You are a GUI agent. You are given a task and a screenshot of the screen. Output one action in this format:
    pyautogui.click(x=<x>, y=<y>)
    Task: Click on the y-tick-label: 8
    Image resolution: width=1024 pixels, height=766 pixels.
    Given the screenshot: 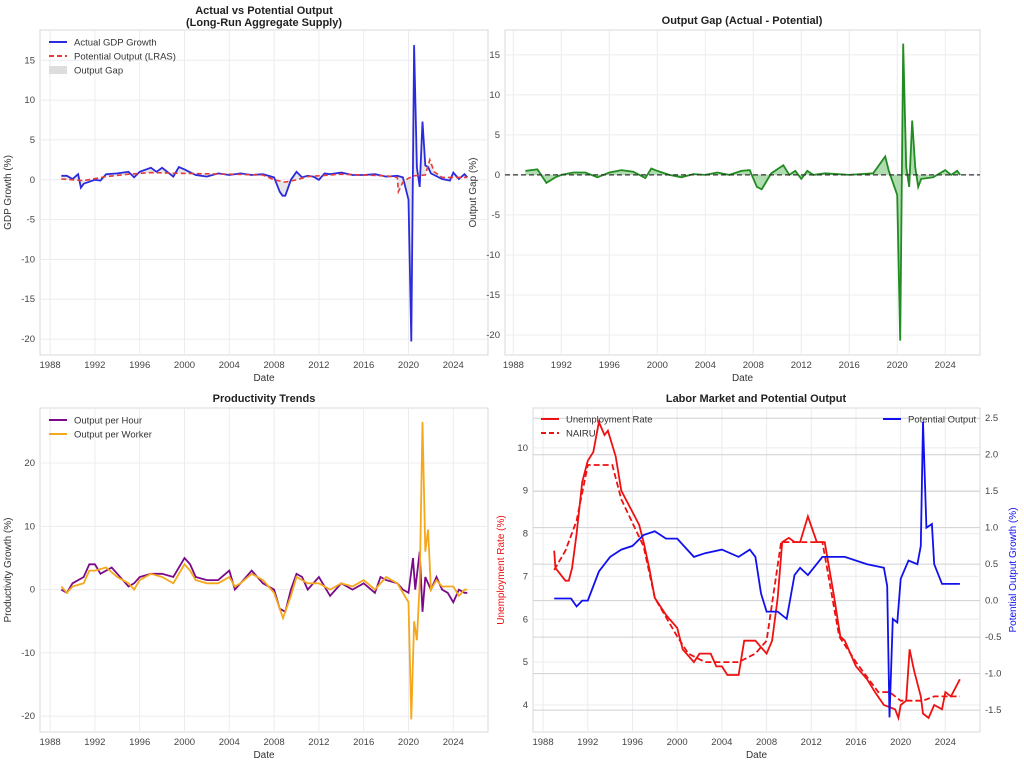 What is the action you would take?
    pyautogui.click(x=525, y=534)
    